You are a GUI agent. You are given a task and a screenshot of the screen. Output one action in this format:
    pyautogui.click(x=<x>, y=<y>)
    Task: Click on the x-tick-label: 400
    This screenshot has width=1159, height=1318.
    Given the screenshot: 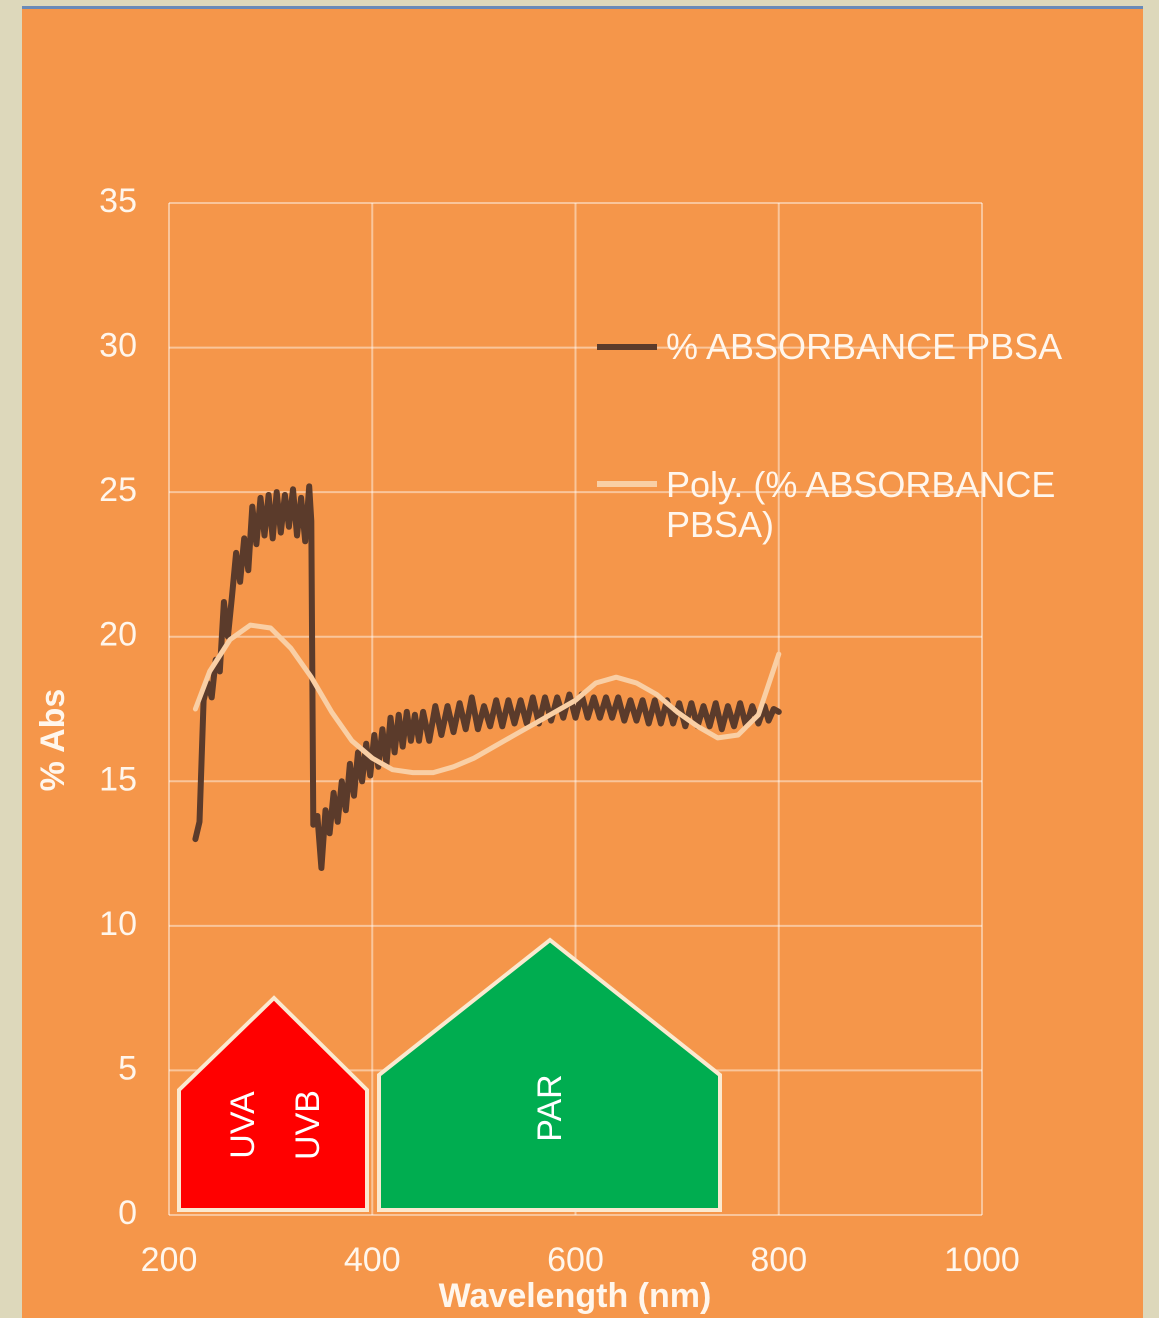 What is the action you would take?
    pyautogui.click(x=372, y=1260)
    